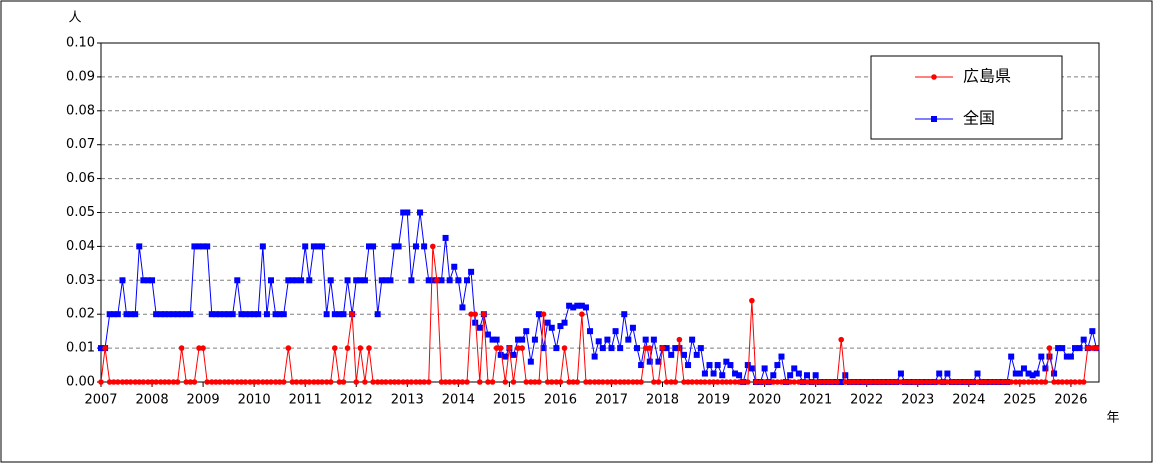 The width and height of the screenshot is (1154, 468). Describe the element at coordinates (74, 18) in the screenshot. I see `y-axis-label: 人` at that location.